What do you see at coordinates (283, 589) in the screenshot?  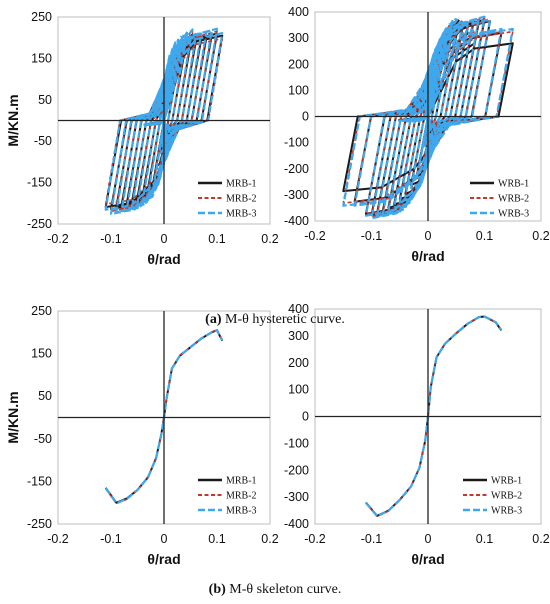 I see `caption-b-text: M-θ skeleton curve.` at bounding box center [283, 589].